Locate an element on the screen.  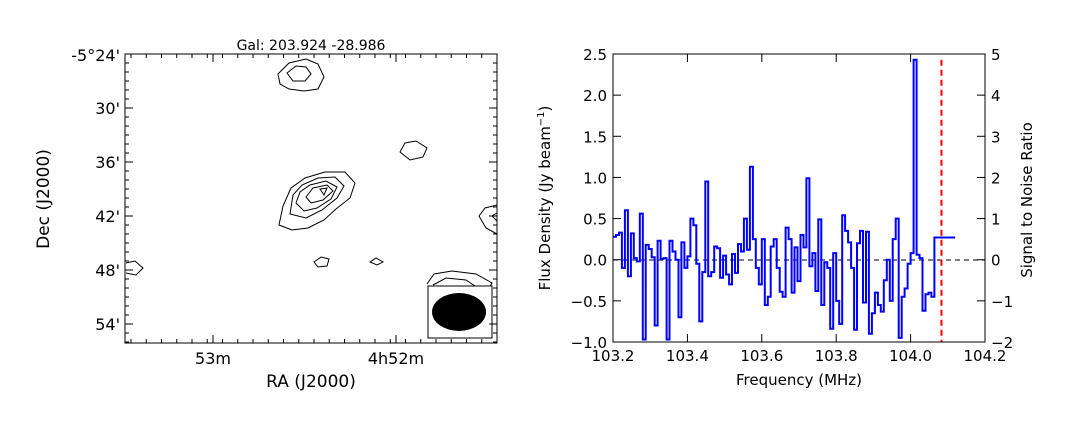
spectrum-ytick-right-label: −2 is located at coordinates (1002, 343).